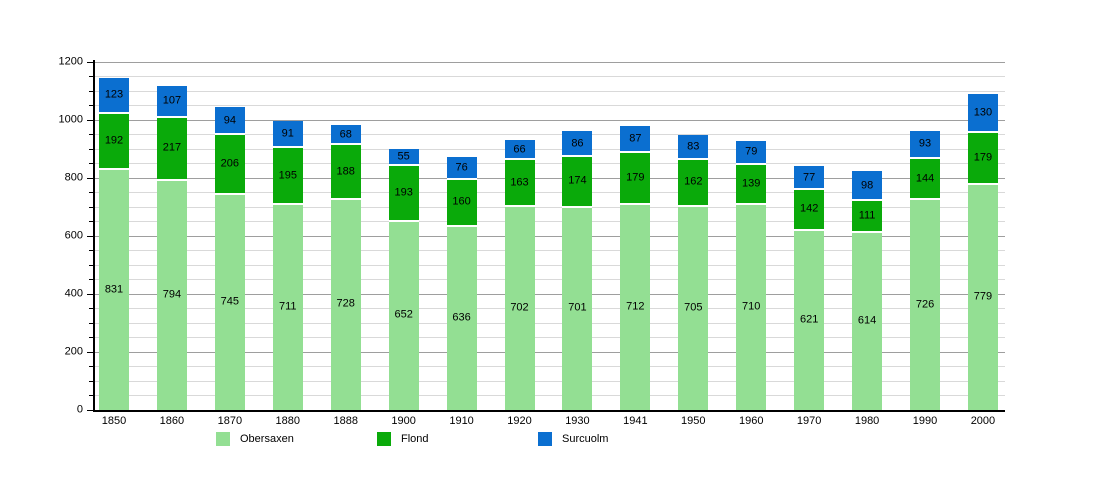  I want to click on bar-value-label: 193, so click(403, 192).